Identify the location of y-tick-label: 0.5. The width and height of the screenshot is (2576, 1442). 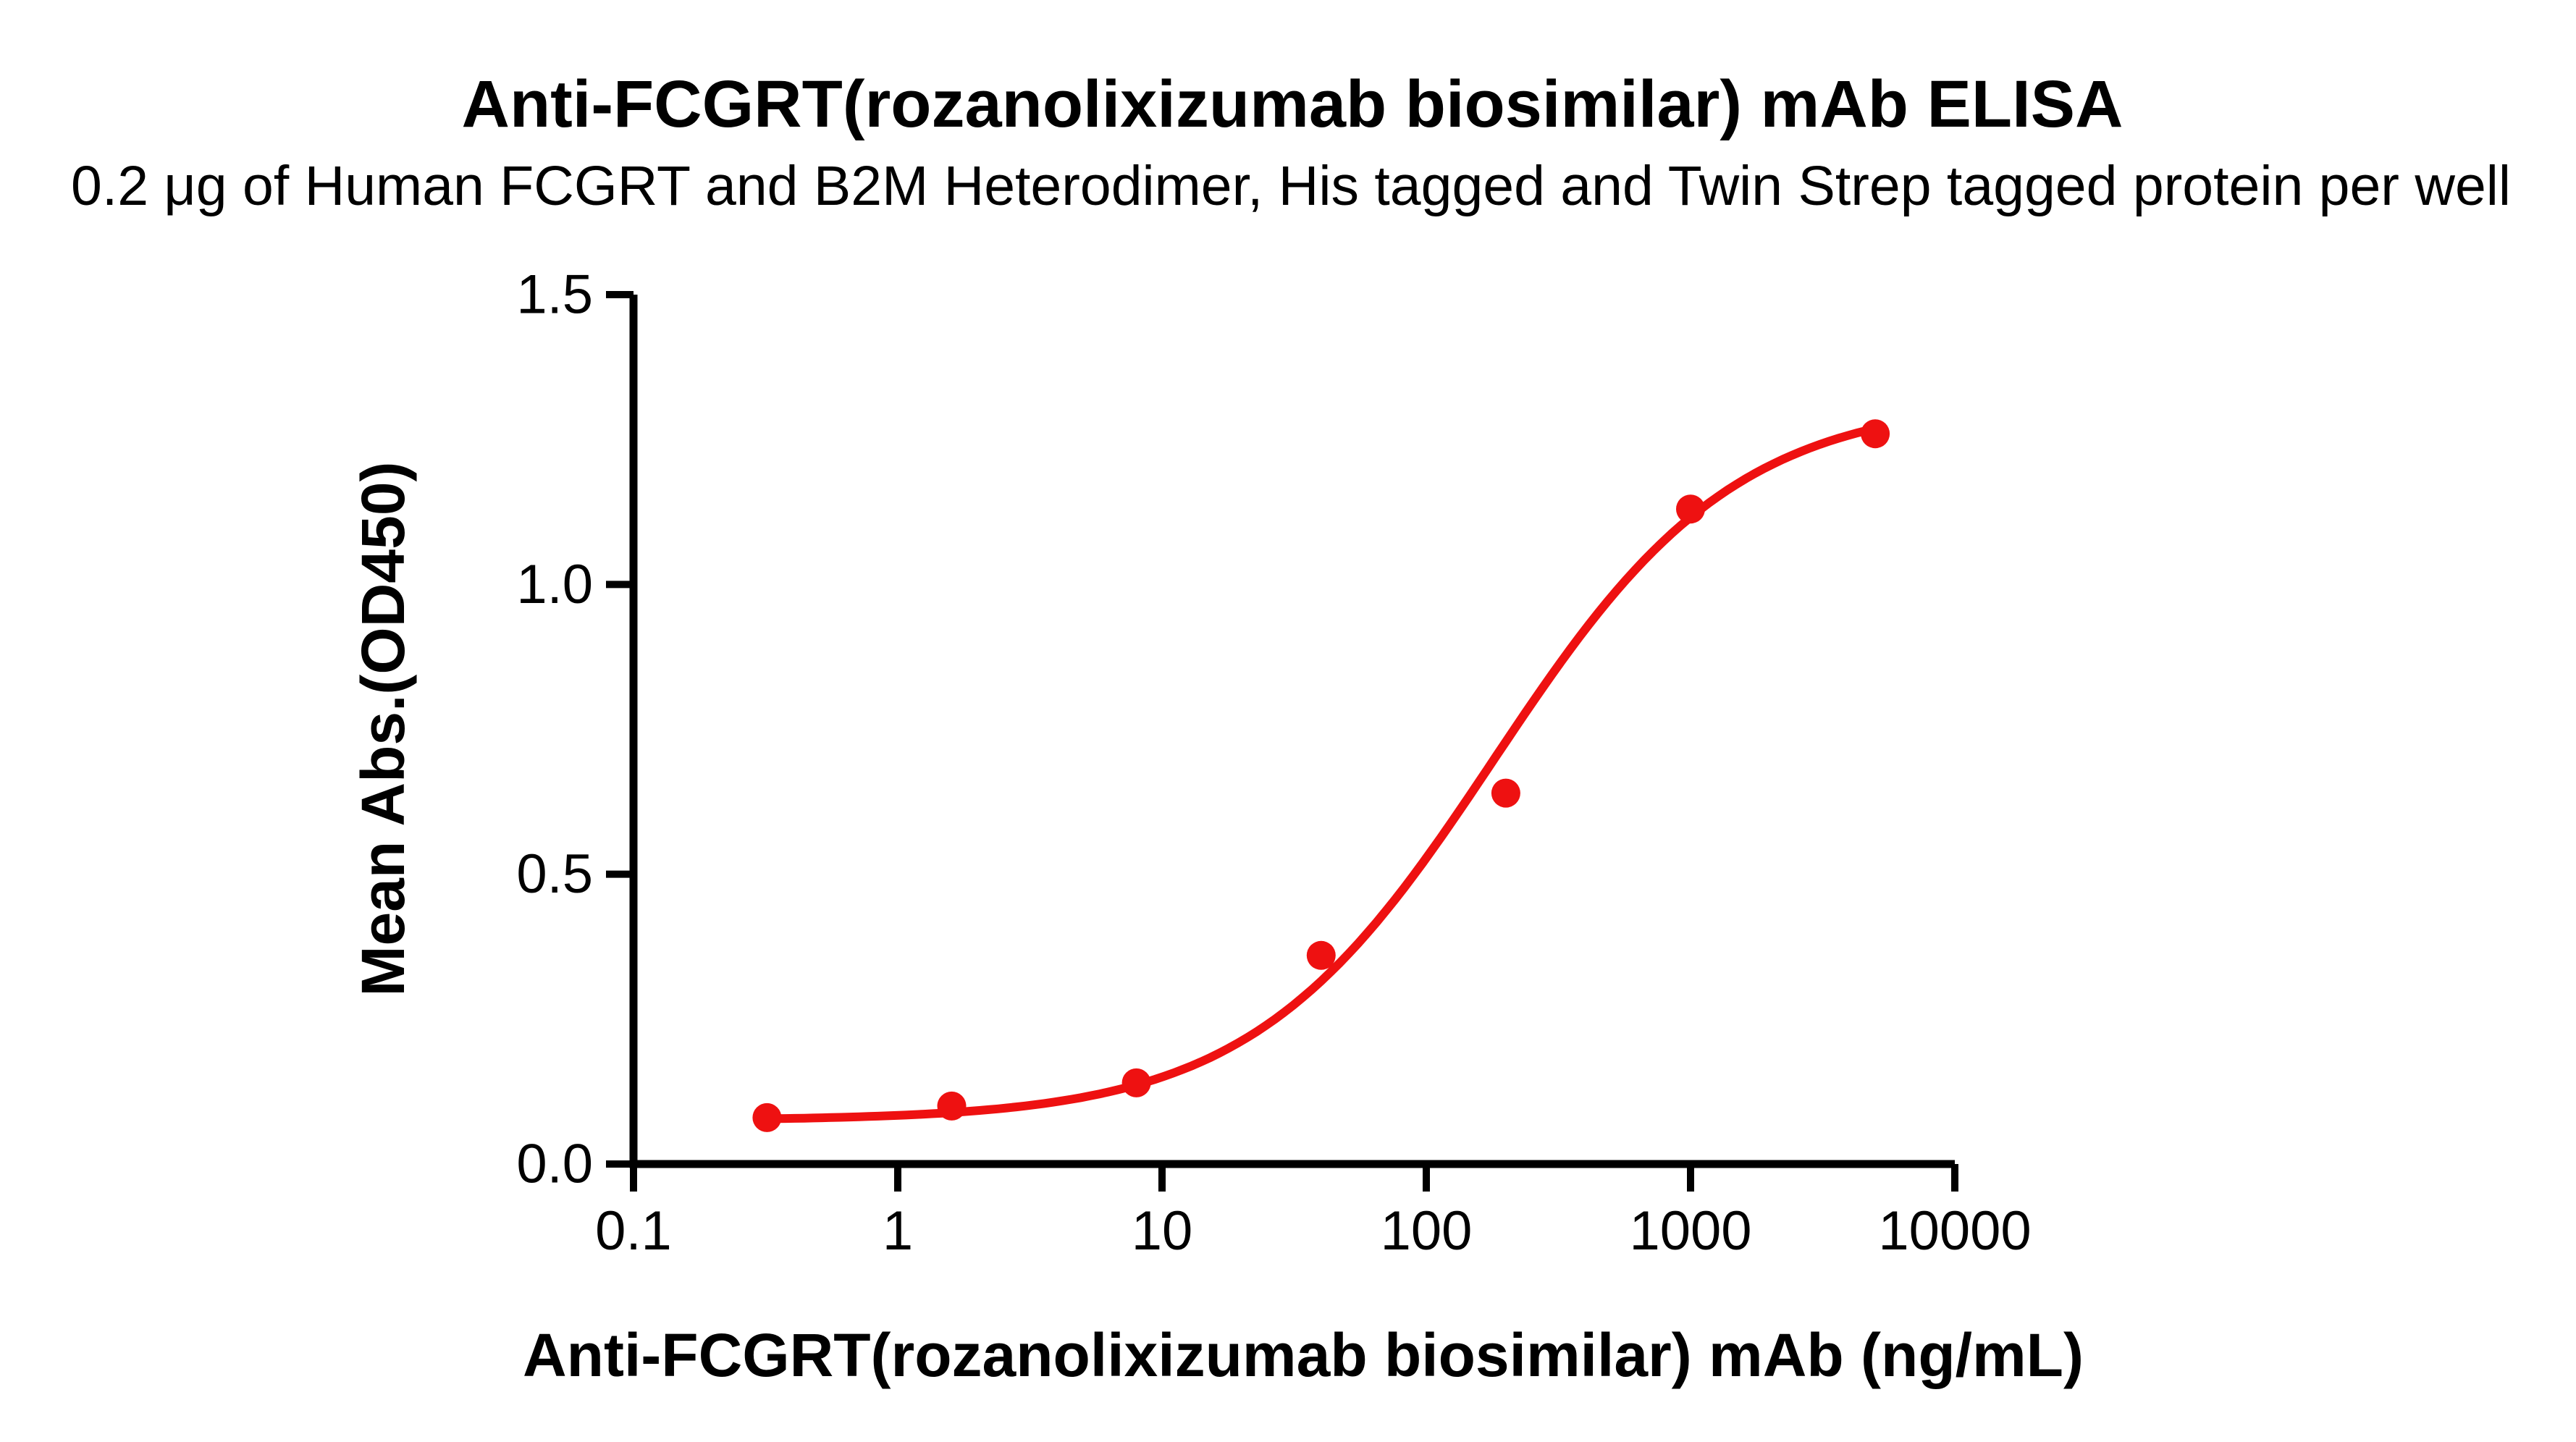
(554, 874).